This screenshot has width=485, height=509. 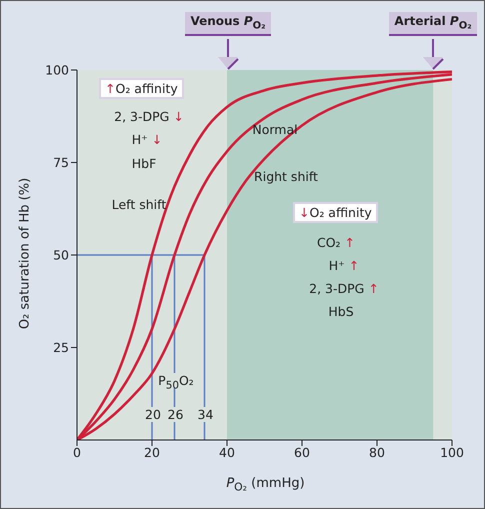 I want to click on annotation: HbF, so click(x=144, y=163).